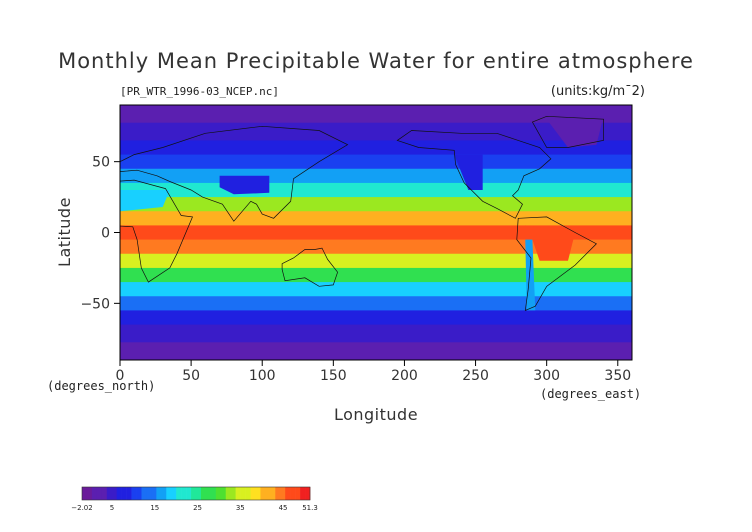 This screenshot has width=752, height=532. What do you see at coordinates (244, 185) in the screenshot?
I see `plateau-region` at bounding box center [244, 185].